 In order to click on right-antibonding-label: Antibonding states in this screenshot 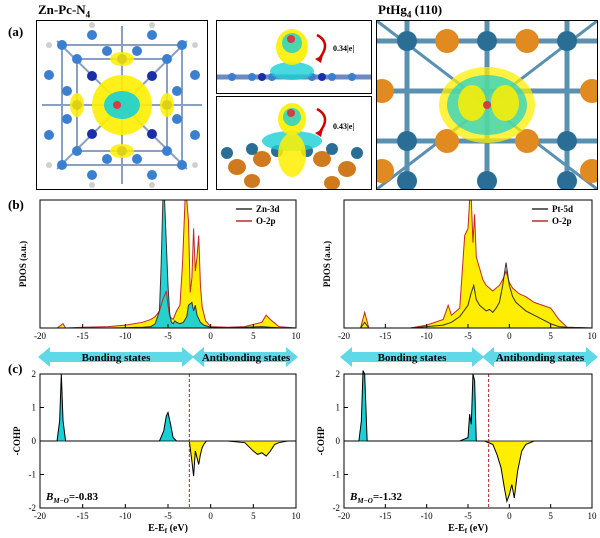, I will do `click(540, 358)`.